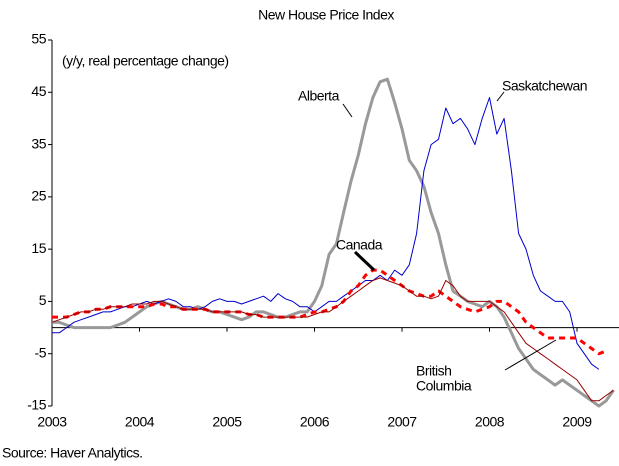 The height and width of the screenshot is (466, 619). I want to click on annotation: Canada, so click(359, 245).